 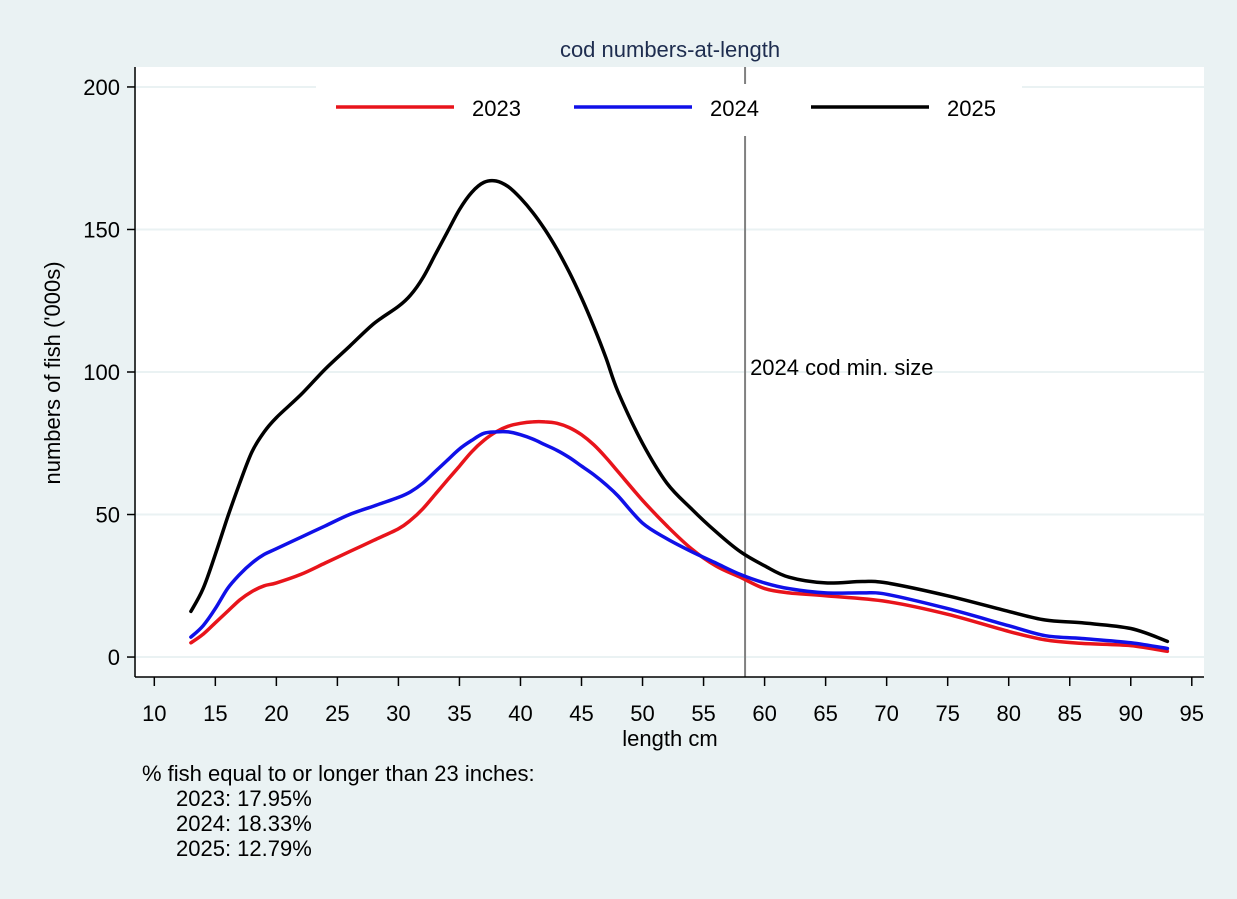 I want to click on x-tick-label: 30, so click(x=398, y=713).